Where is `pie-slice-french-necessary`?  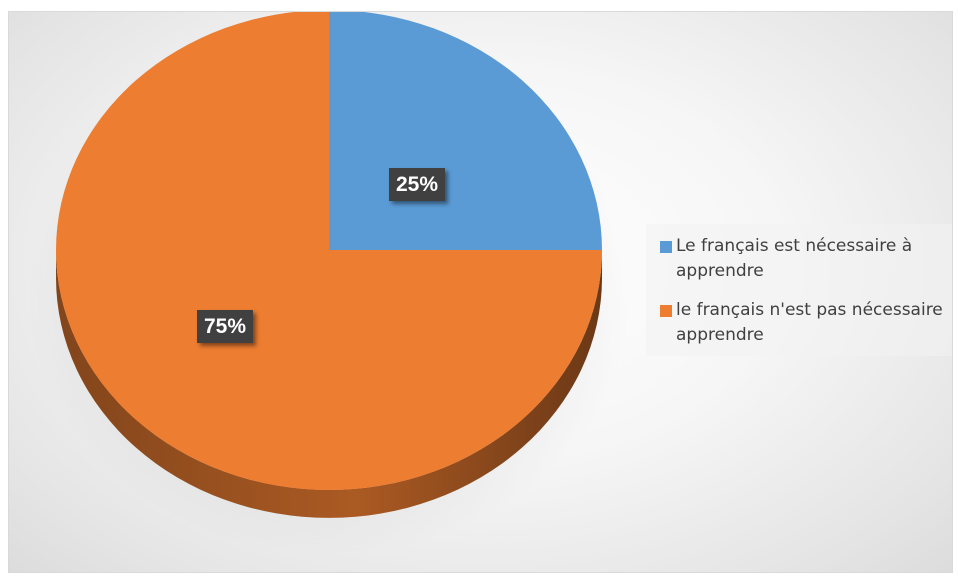 pie-slice-french-necessary is located at coordinates (465, 131).